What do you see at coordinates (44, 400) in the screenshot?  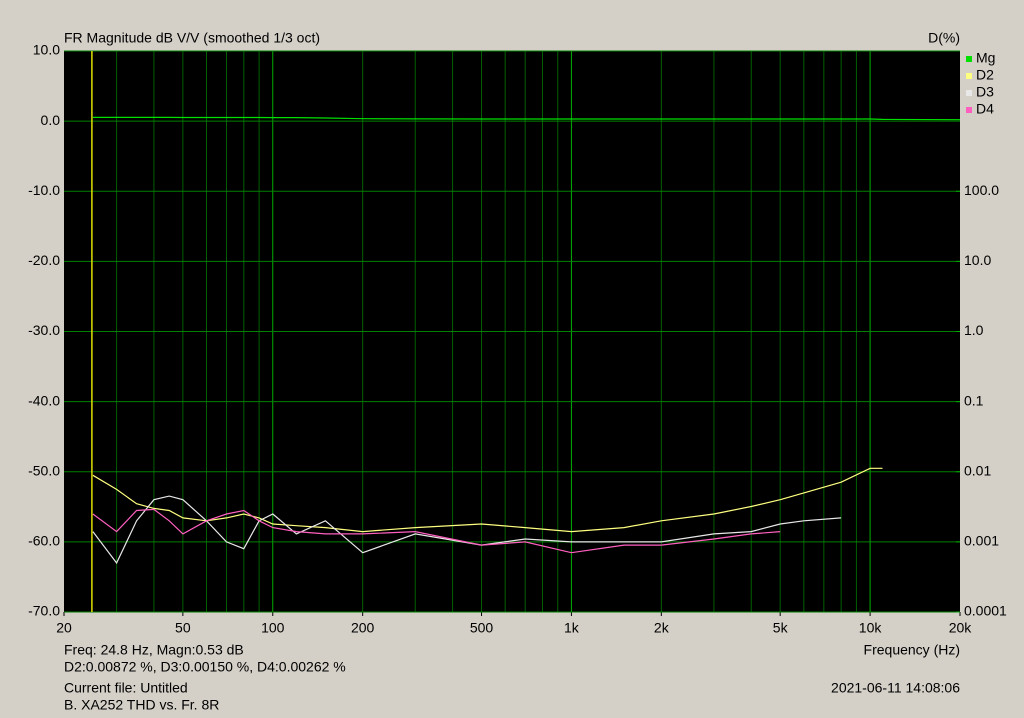 I see `y-tick-label: -40.0` at bounding box center [44, 400].